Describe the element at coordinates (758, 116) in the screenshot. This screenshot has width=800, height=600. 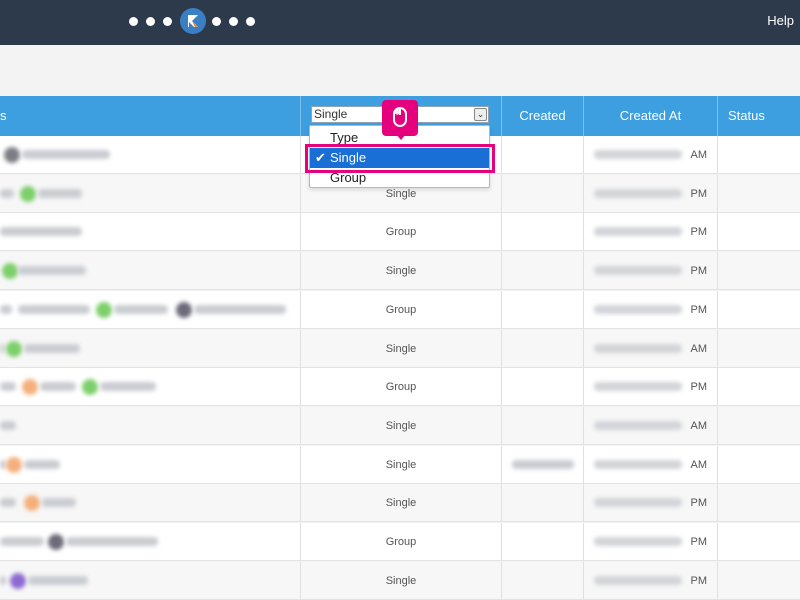
I see `column-header-status: Status` at that location.